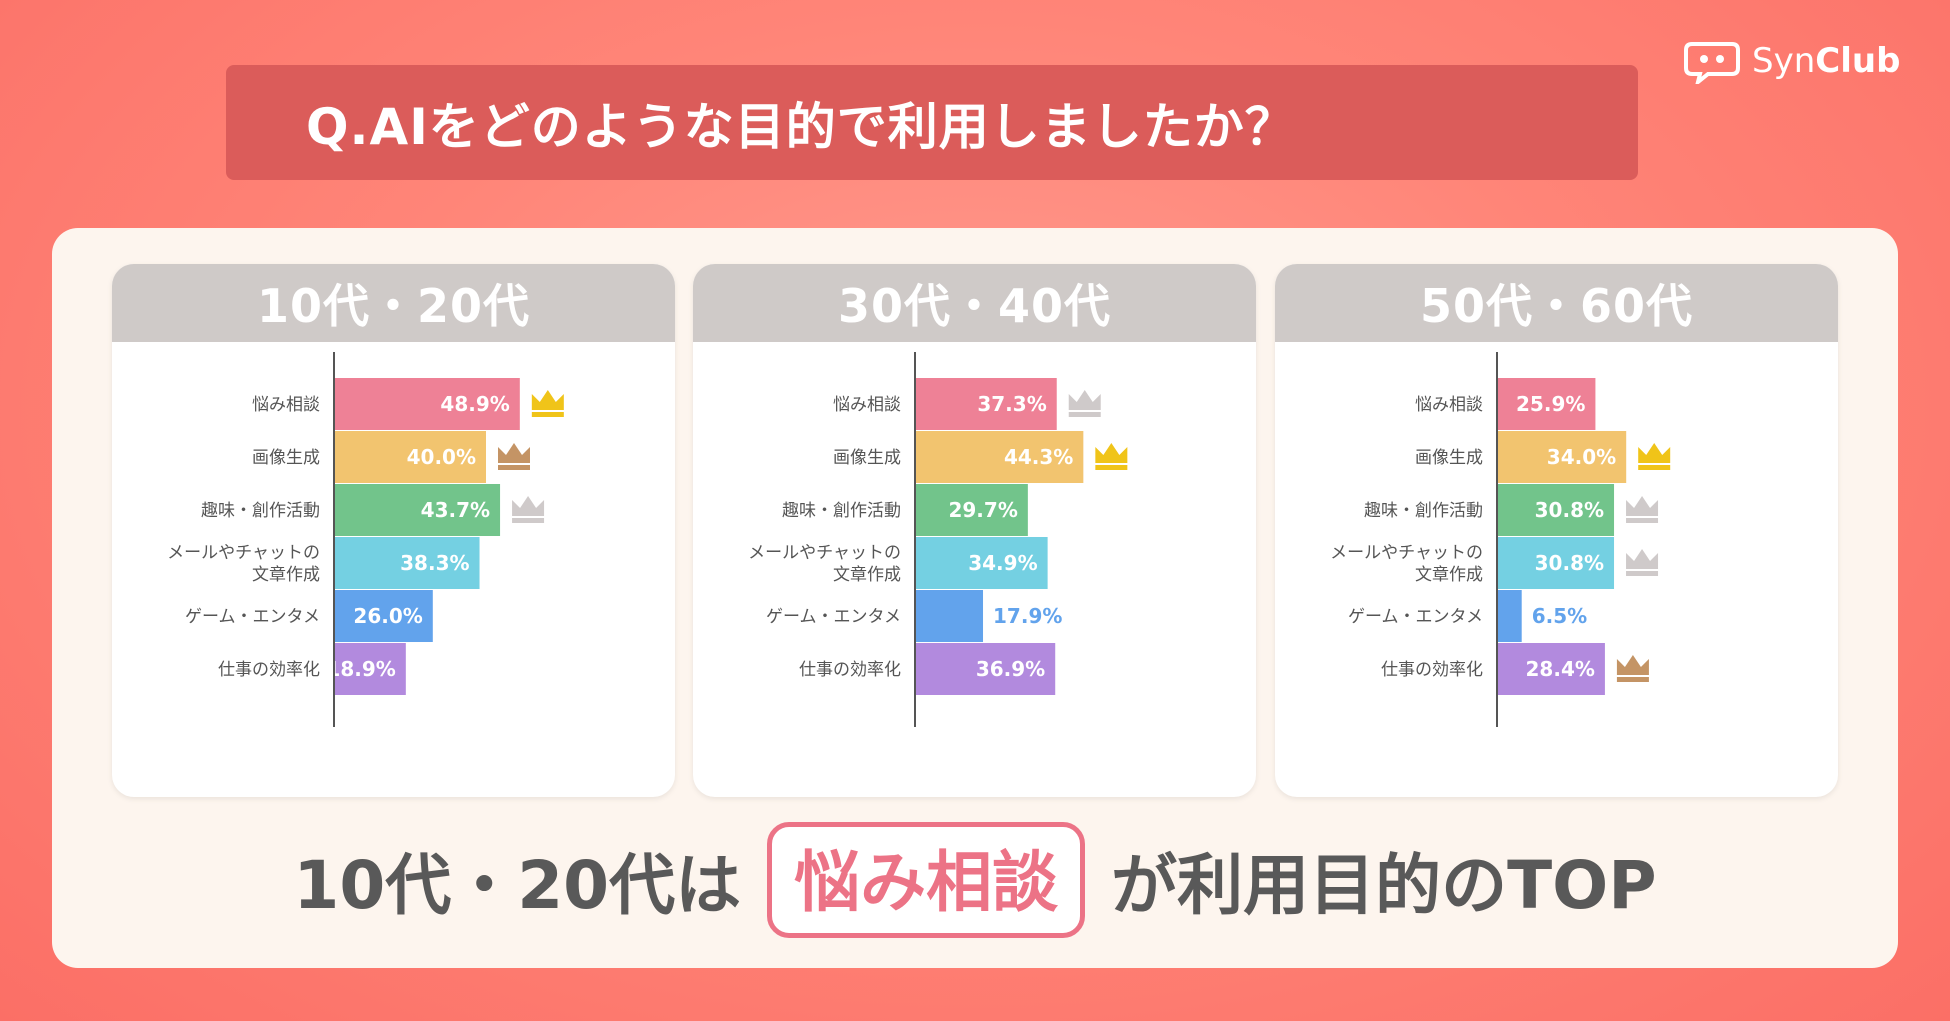 The width and height of the screenshot is (1950, 1021). I want to click on data-label: 44.3%, so click(1038, 457).